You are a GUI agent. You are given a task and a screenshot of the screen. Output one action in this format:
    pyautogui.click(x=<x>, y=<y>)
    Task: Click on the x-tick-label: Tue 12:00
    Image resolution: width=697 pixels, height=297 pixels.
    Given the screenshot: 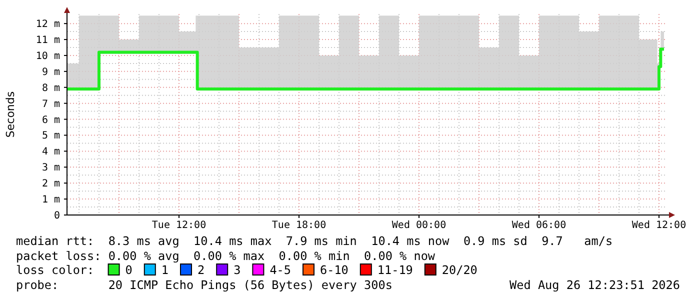 What is the action you would take?
    pyautogui.click(x=179, y=225)
    